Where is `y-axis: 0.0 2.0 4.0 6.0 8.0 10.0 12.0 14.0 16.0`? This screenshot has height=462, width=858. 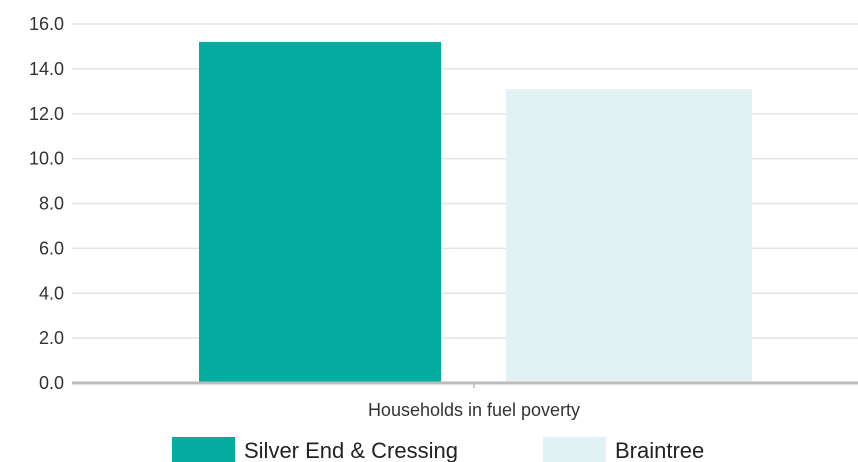 y-axis: 0.0 2.0 4.0 6.0 8.0 10.0 12.0 14.0 16.0 is located at coordinates (46, 203).